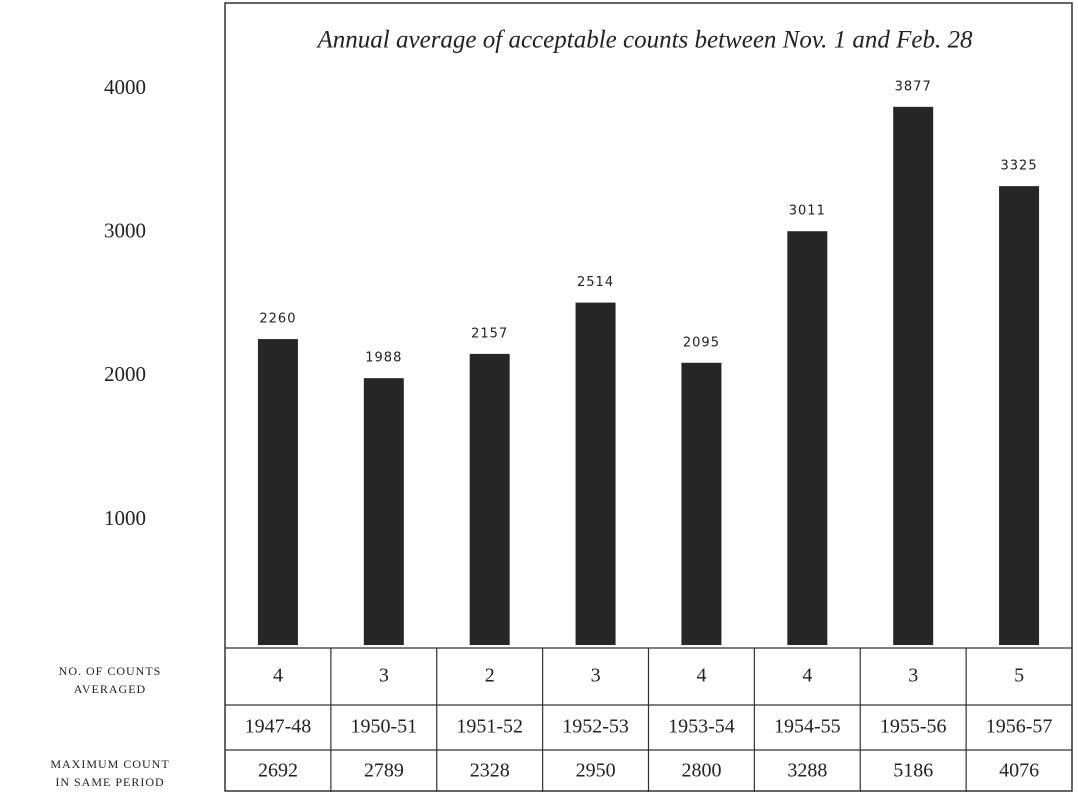  What do you see at coordinates (490, 676) in the screenshot?
I see `count-cell: 2` at bounding box center [490, 676].